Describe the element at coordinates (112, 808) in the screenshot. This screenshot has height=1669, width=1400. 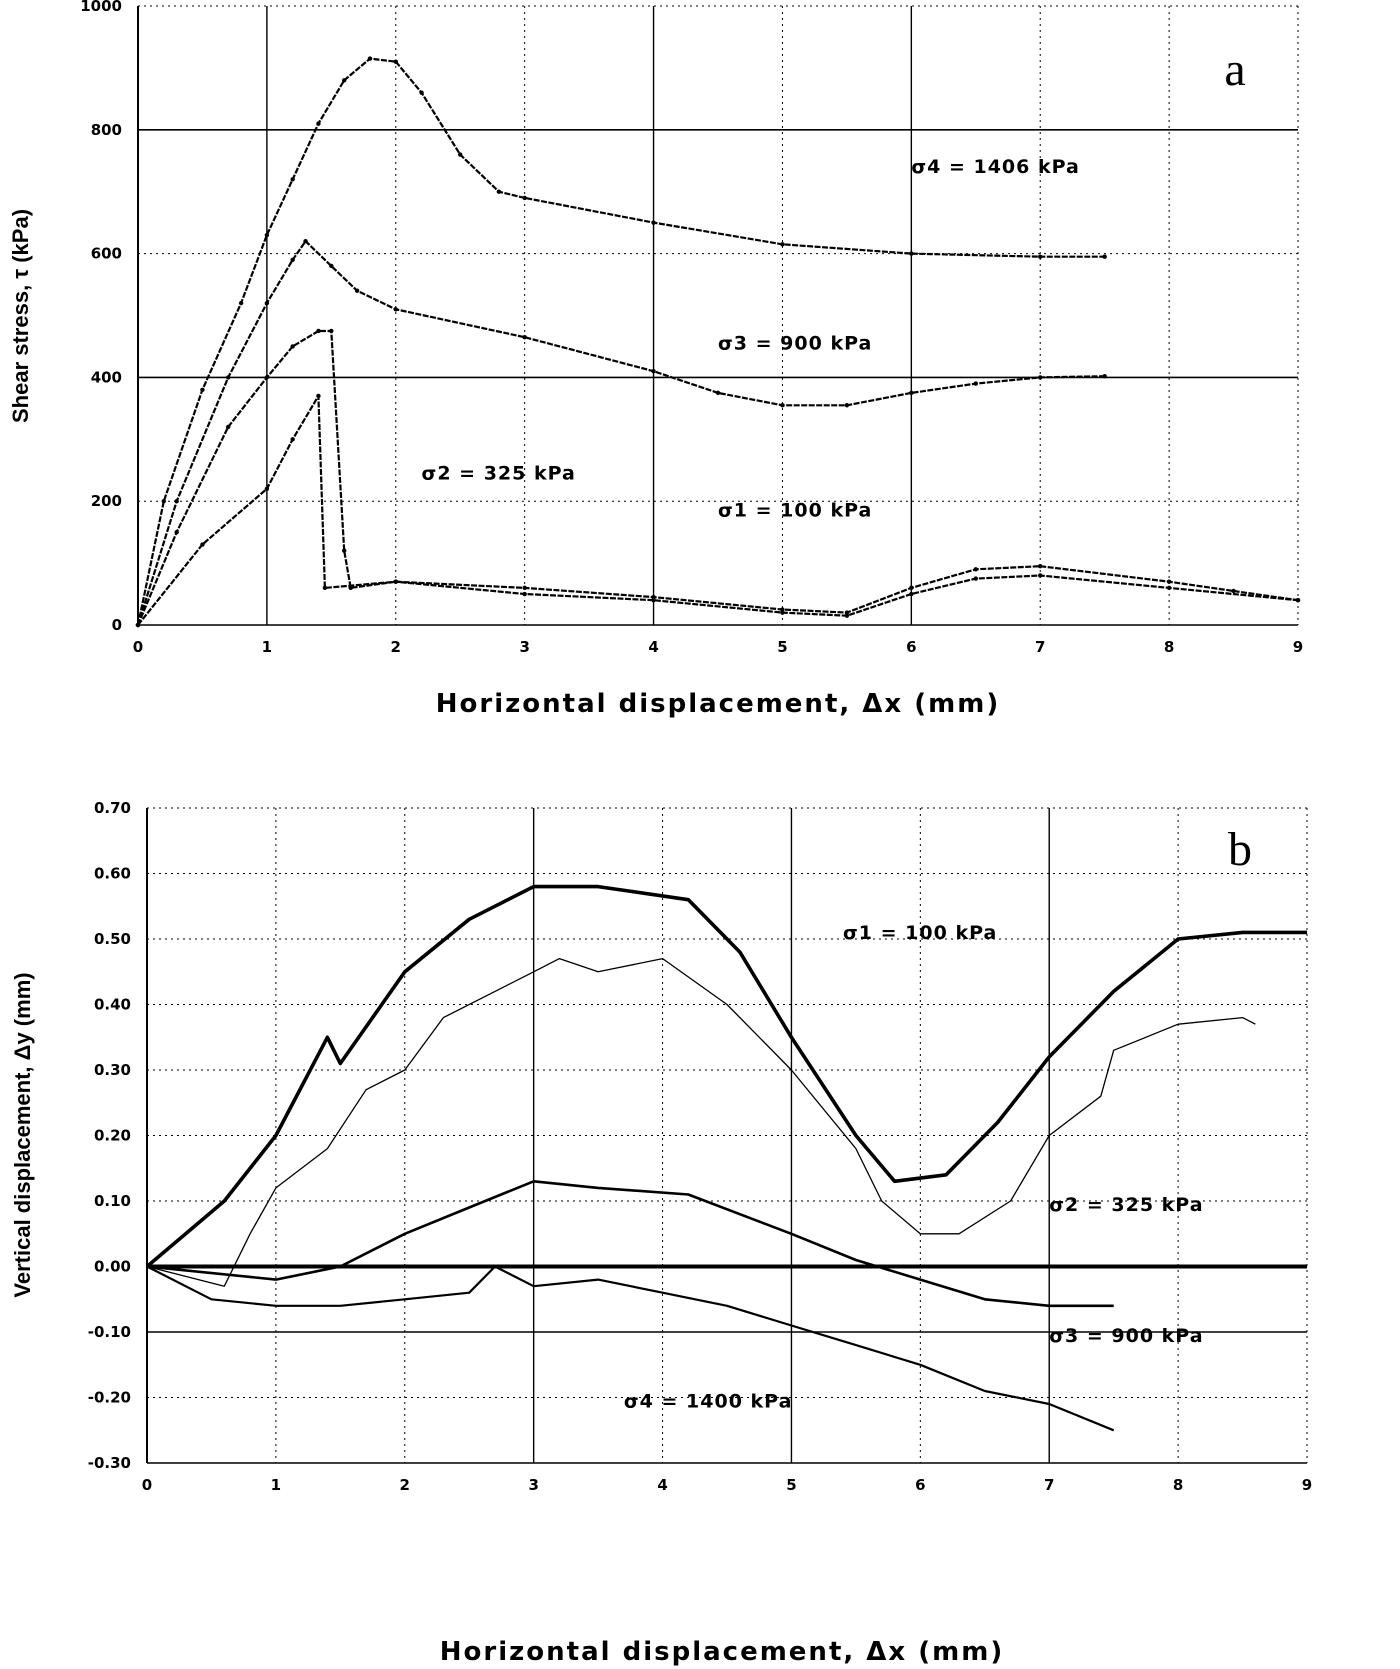
I see `y-tick-label: 0.70` at that location.